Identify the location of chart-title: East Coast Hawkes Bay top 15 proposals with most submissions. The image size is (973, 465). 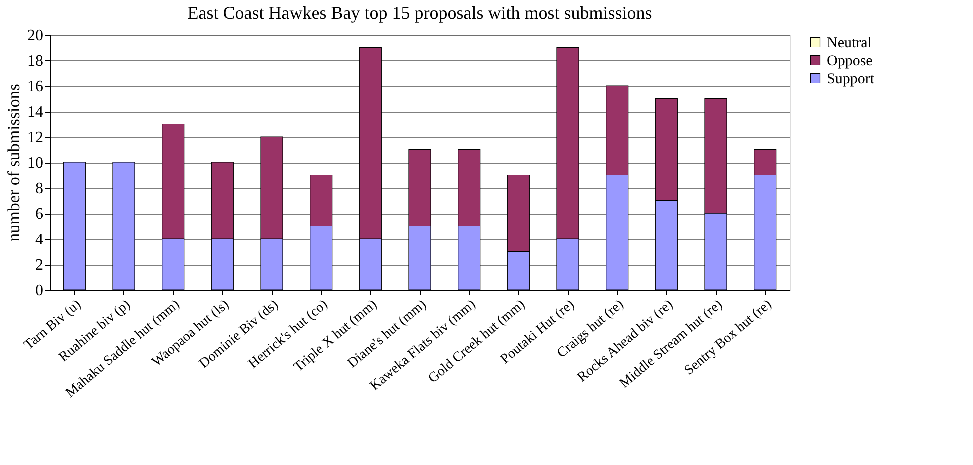
(420, 13).